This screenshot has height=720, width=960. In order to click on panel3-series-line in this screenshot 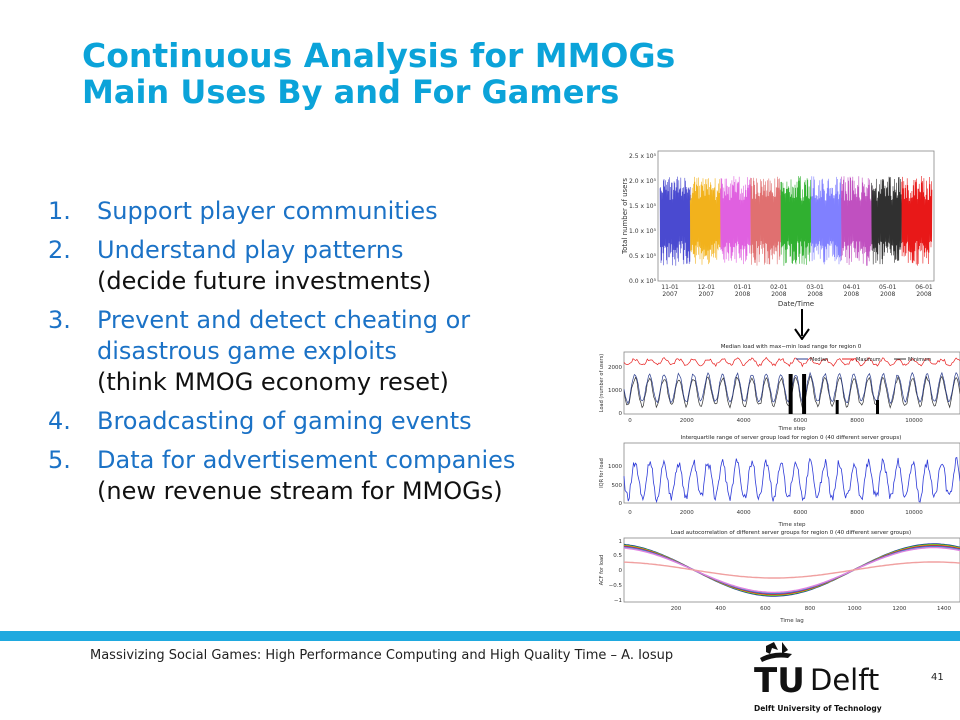, I will do `click(792, 570)`.